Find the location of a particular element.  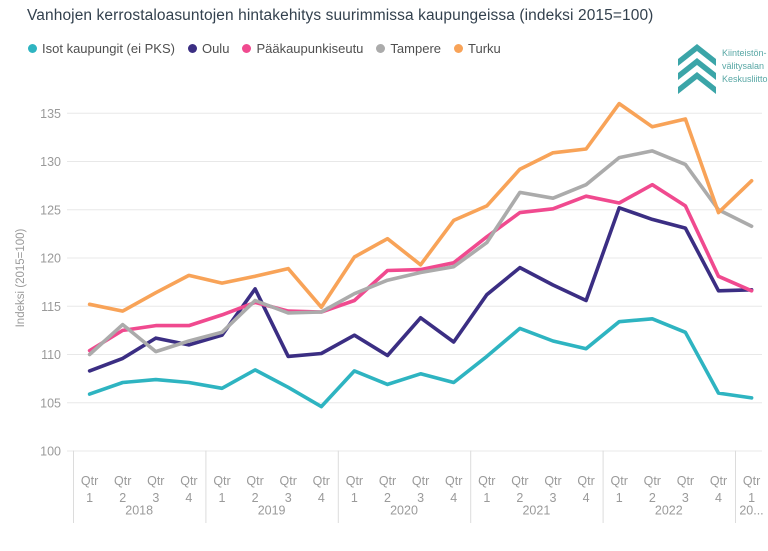

y-tick-label: 105 is located at coordinates (50, 403).